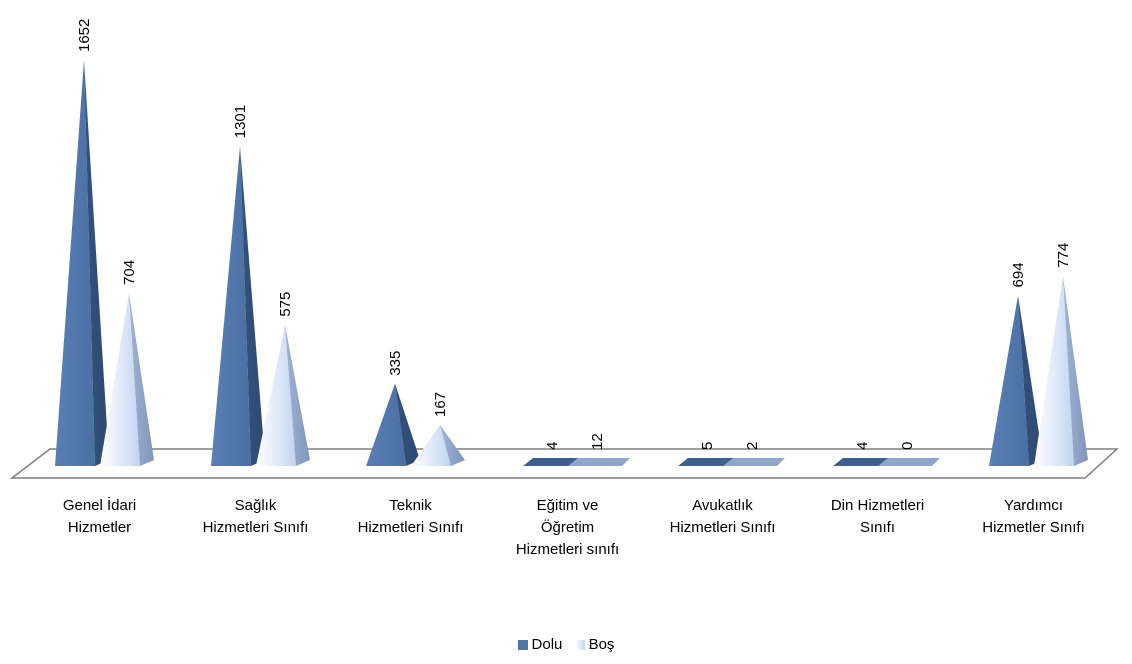  Describe the element at coordinates (597, 441) in the screenshot. I see `value-label-bos-4: 12` at that location.